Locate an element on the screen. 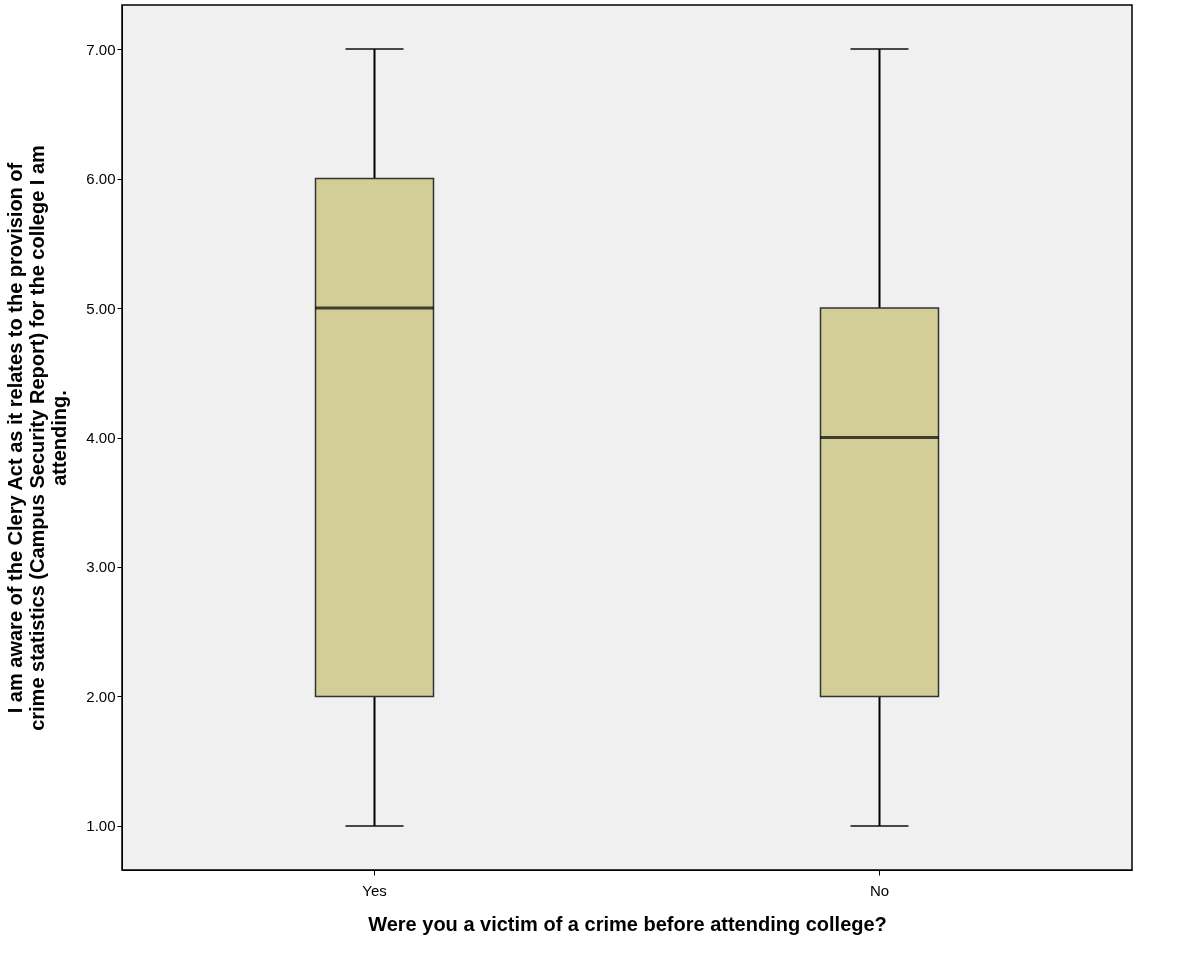 Image resolution: width=1203 pixels, height=966 pixels. y-tick-label: 1.00 is located at coordinates (101, 826).